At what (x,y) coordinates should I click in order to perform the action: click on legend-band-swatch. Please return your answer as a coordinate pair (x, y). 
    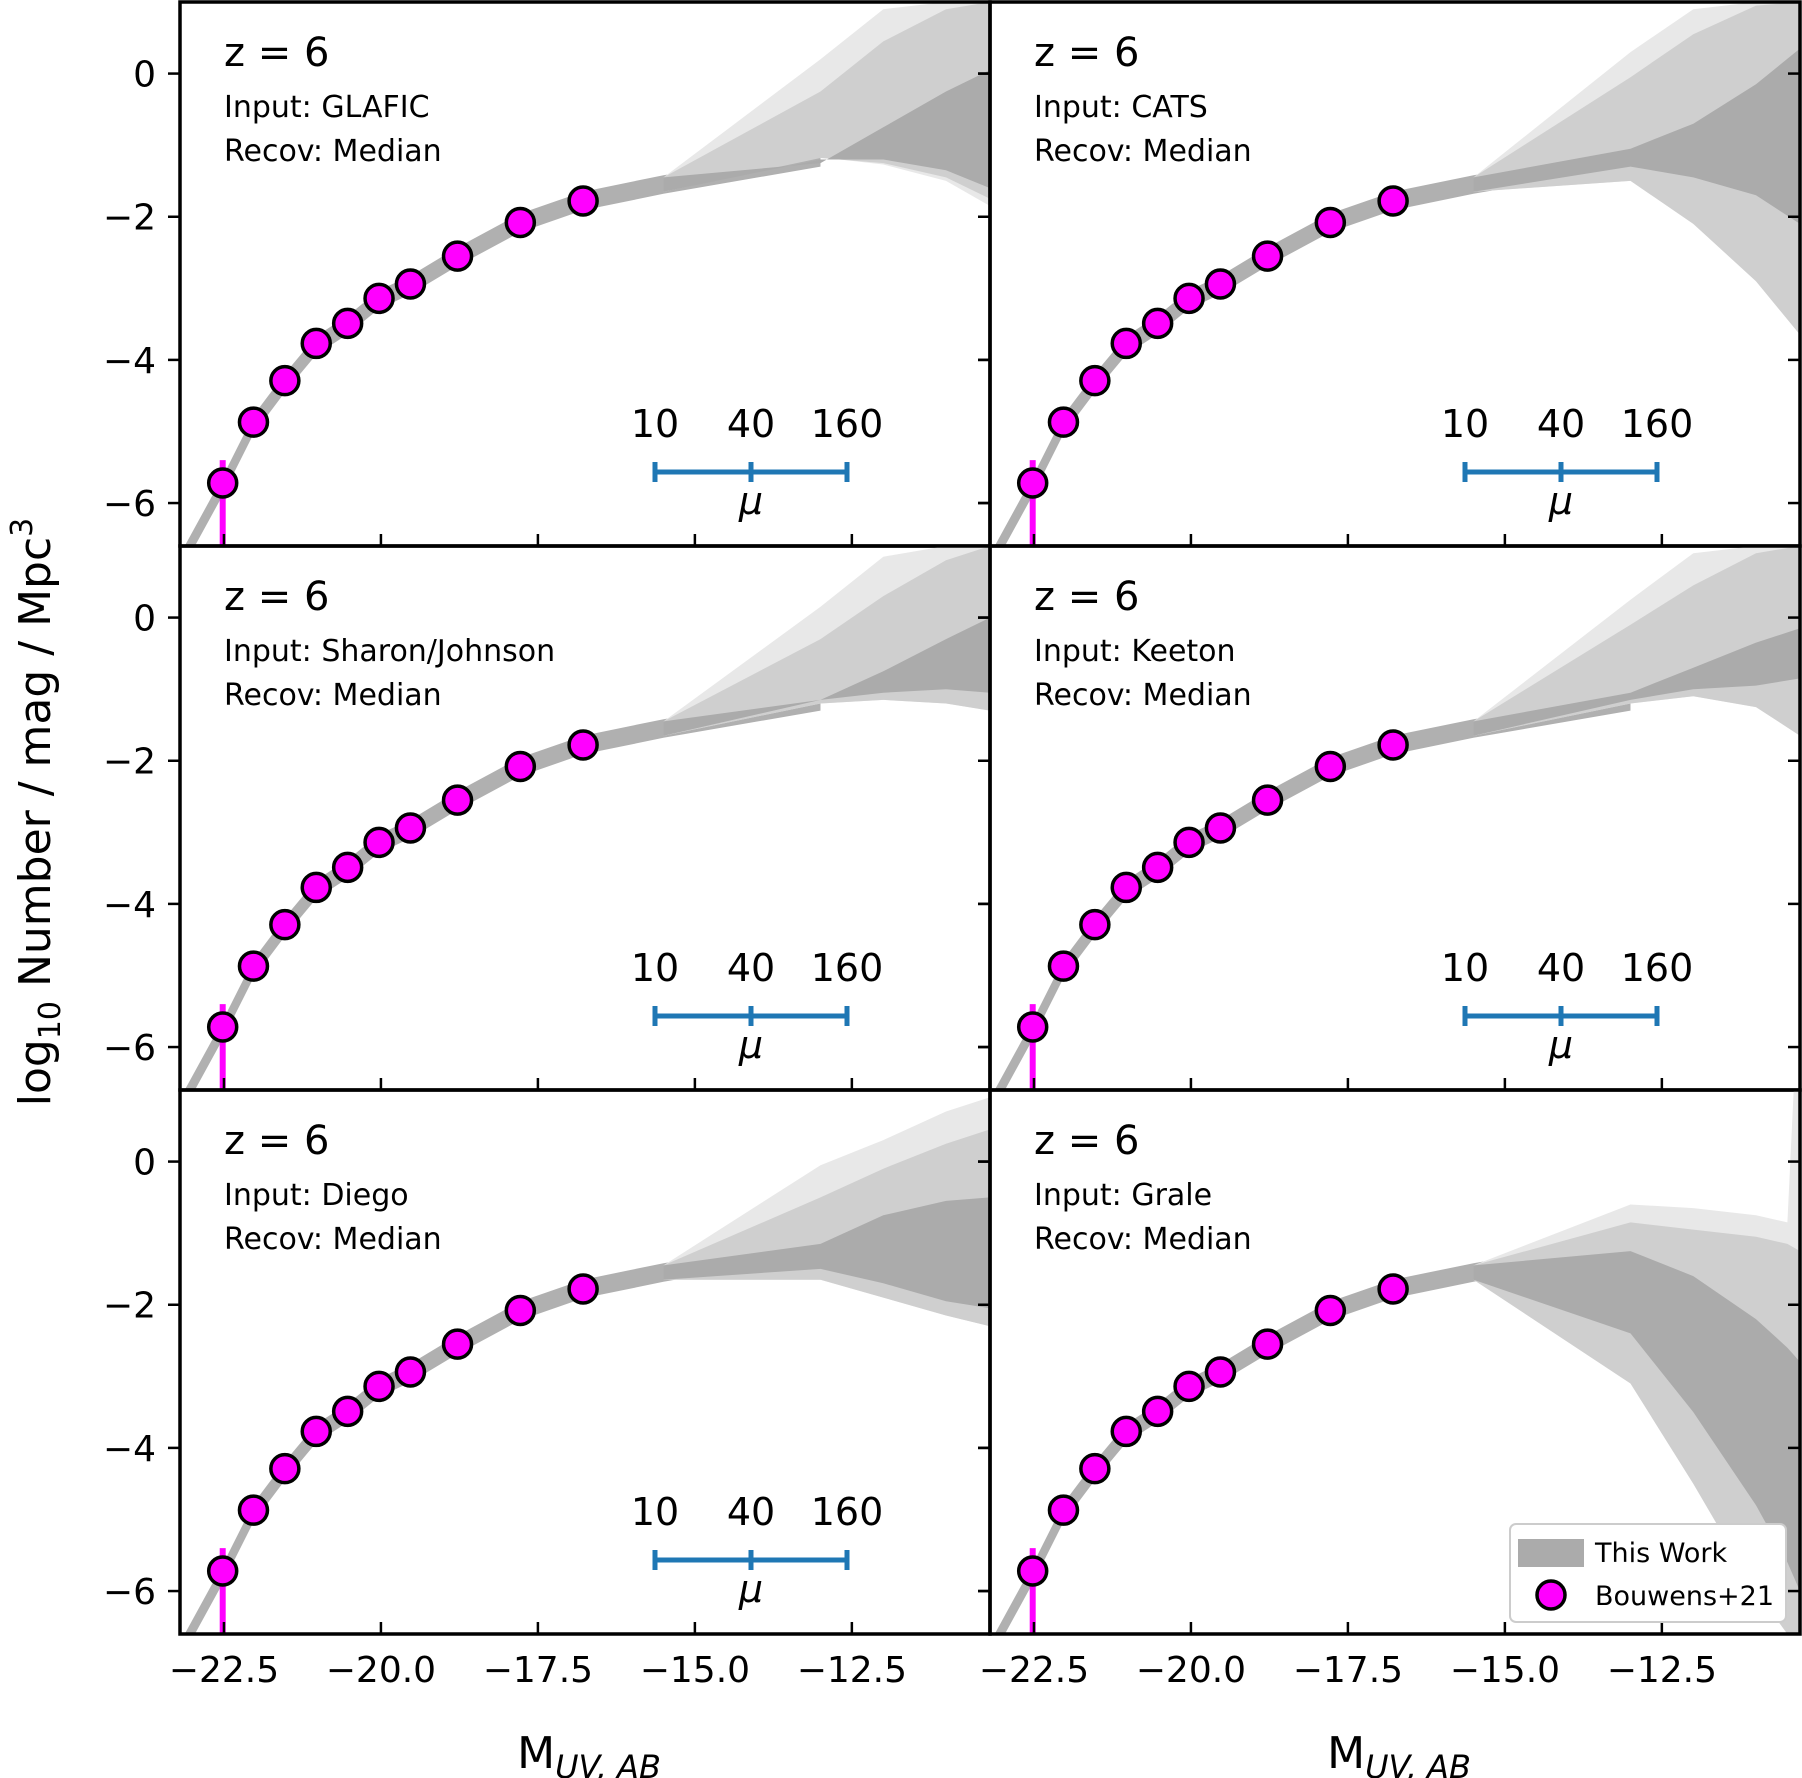
    Looking at the image, I should click on (1551, 1553).